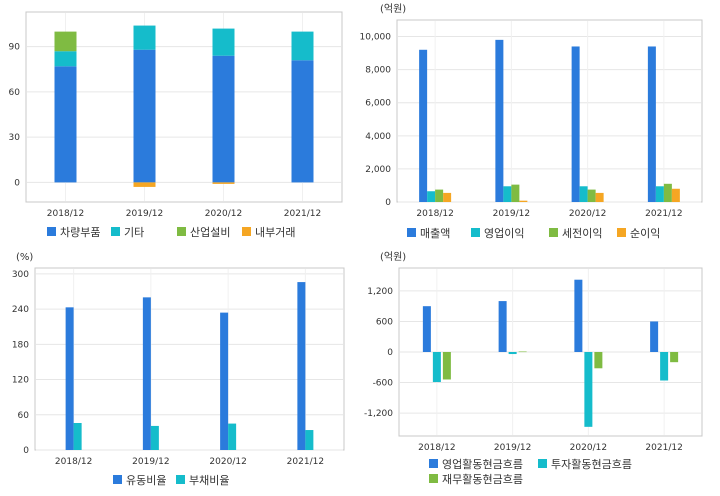 The width and height of the screenshot is (720, 496). What do you see at coordinates (674, 357) in the screenshot?
I see `bar-재무활동현금흐름-2021/12` at bounding box center [674, 357].